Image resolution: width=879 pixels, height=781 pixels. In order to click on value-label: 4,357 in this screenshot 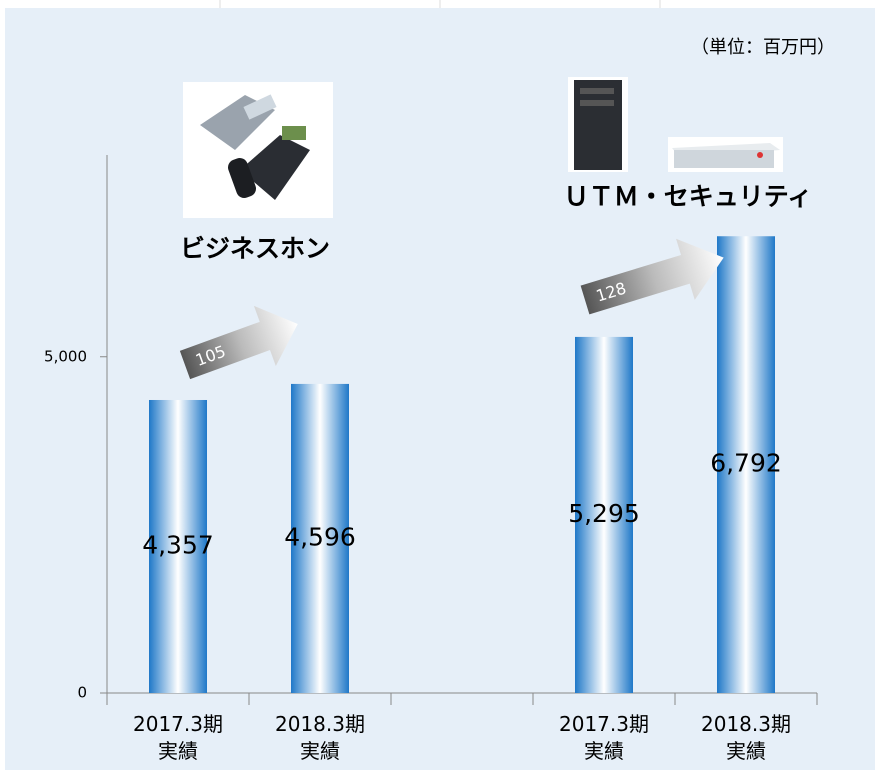, I will do `click(178, 544)`.